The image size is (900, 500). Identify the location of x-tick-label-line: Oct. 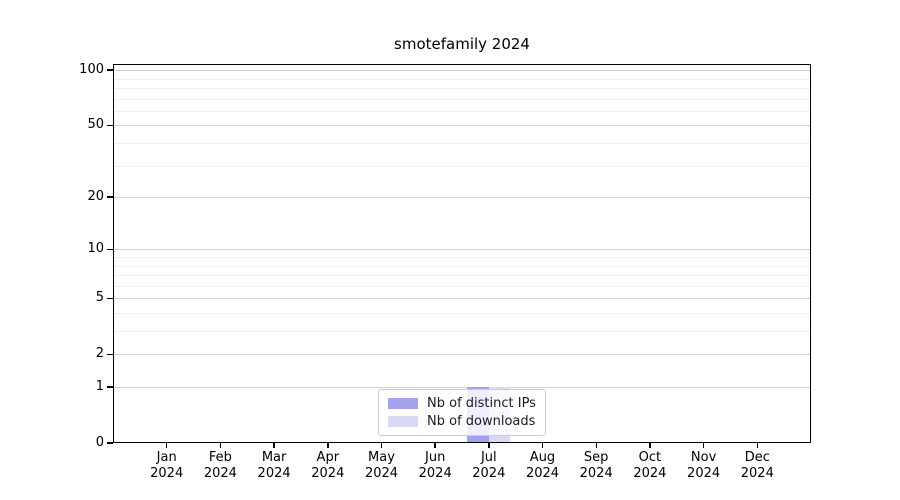
(650, 457).